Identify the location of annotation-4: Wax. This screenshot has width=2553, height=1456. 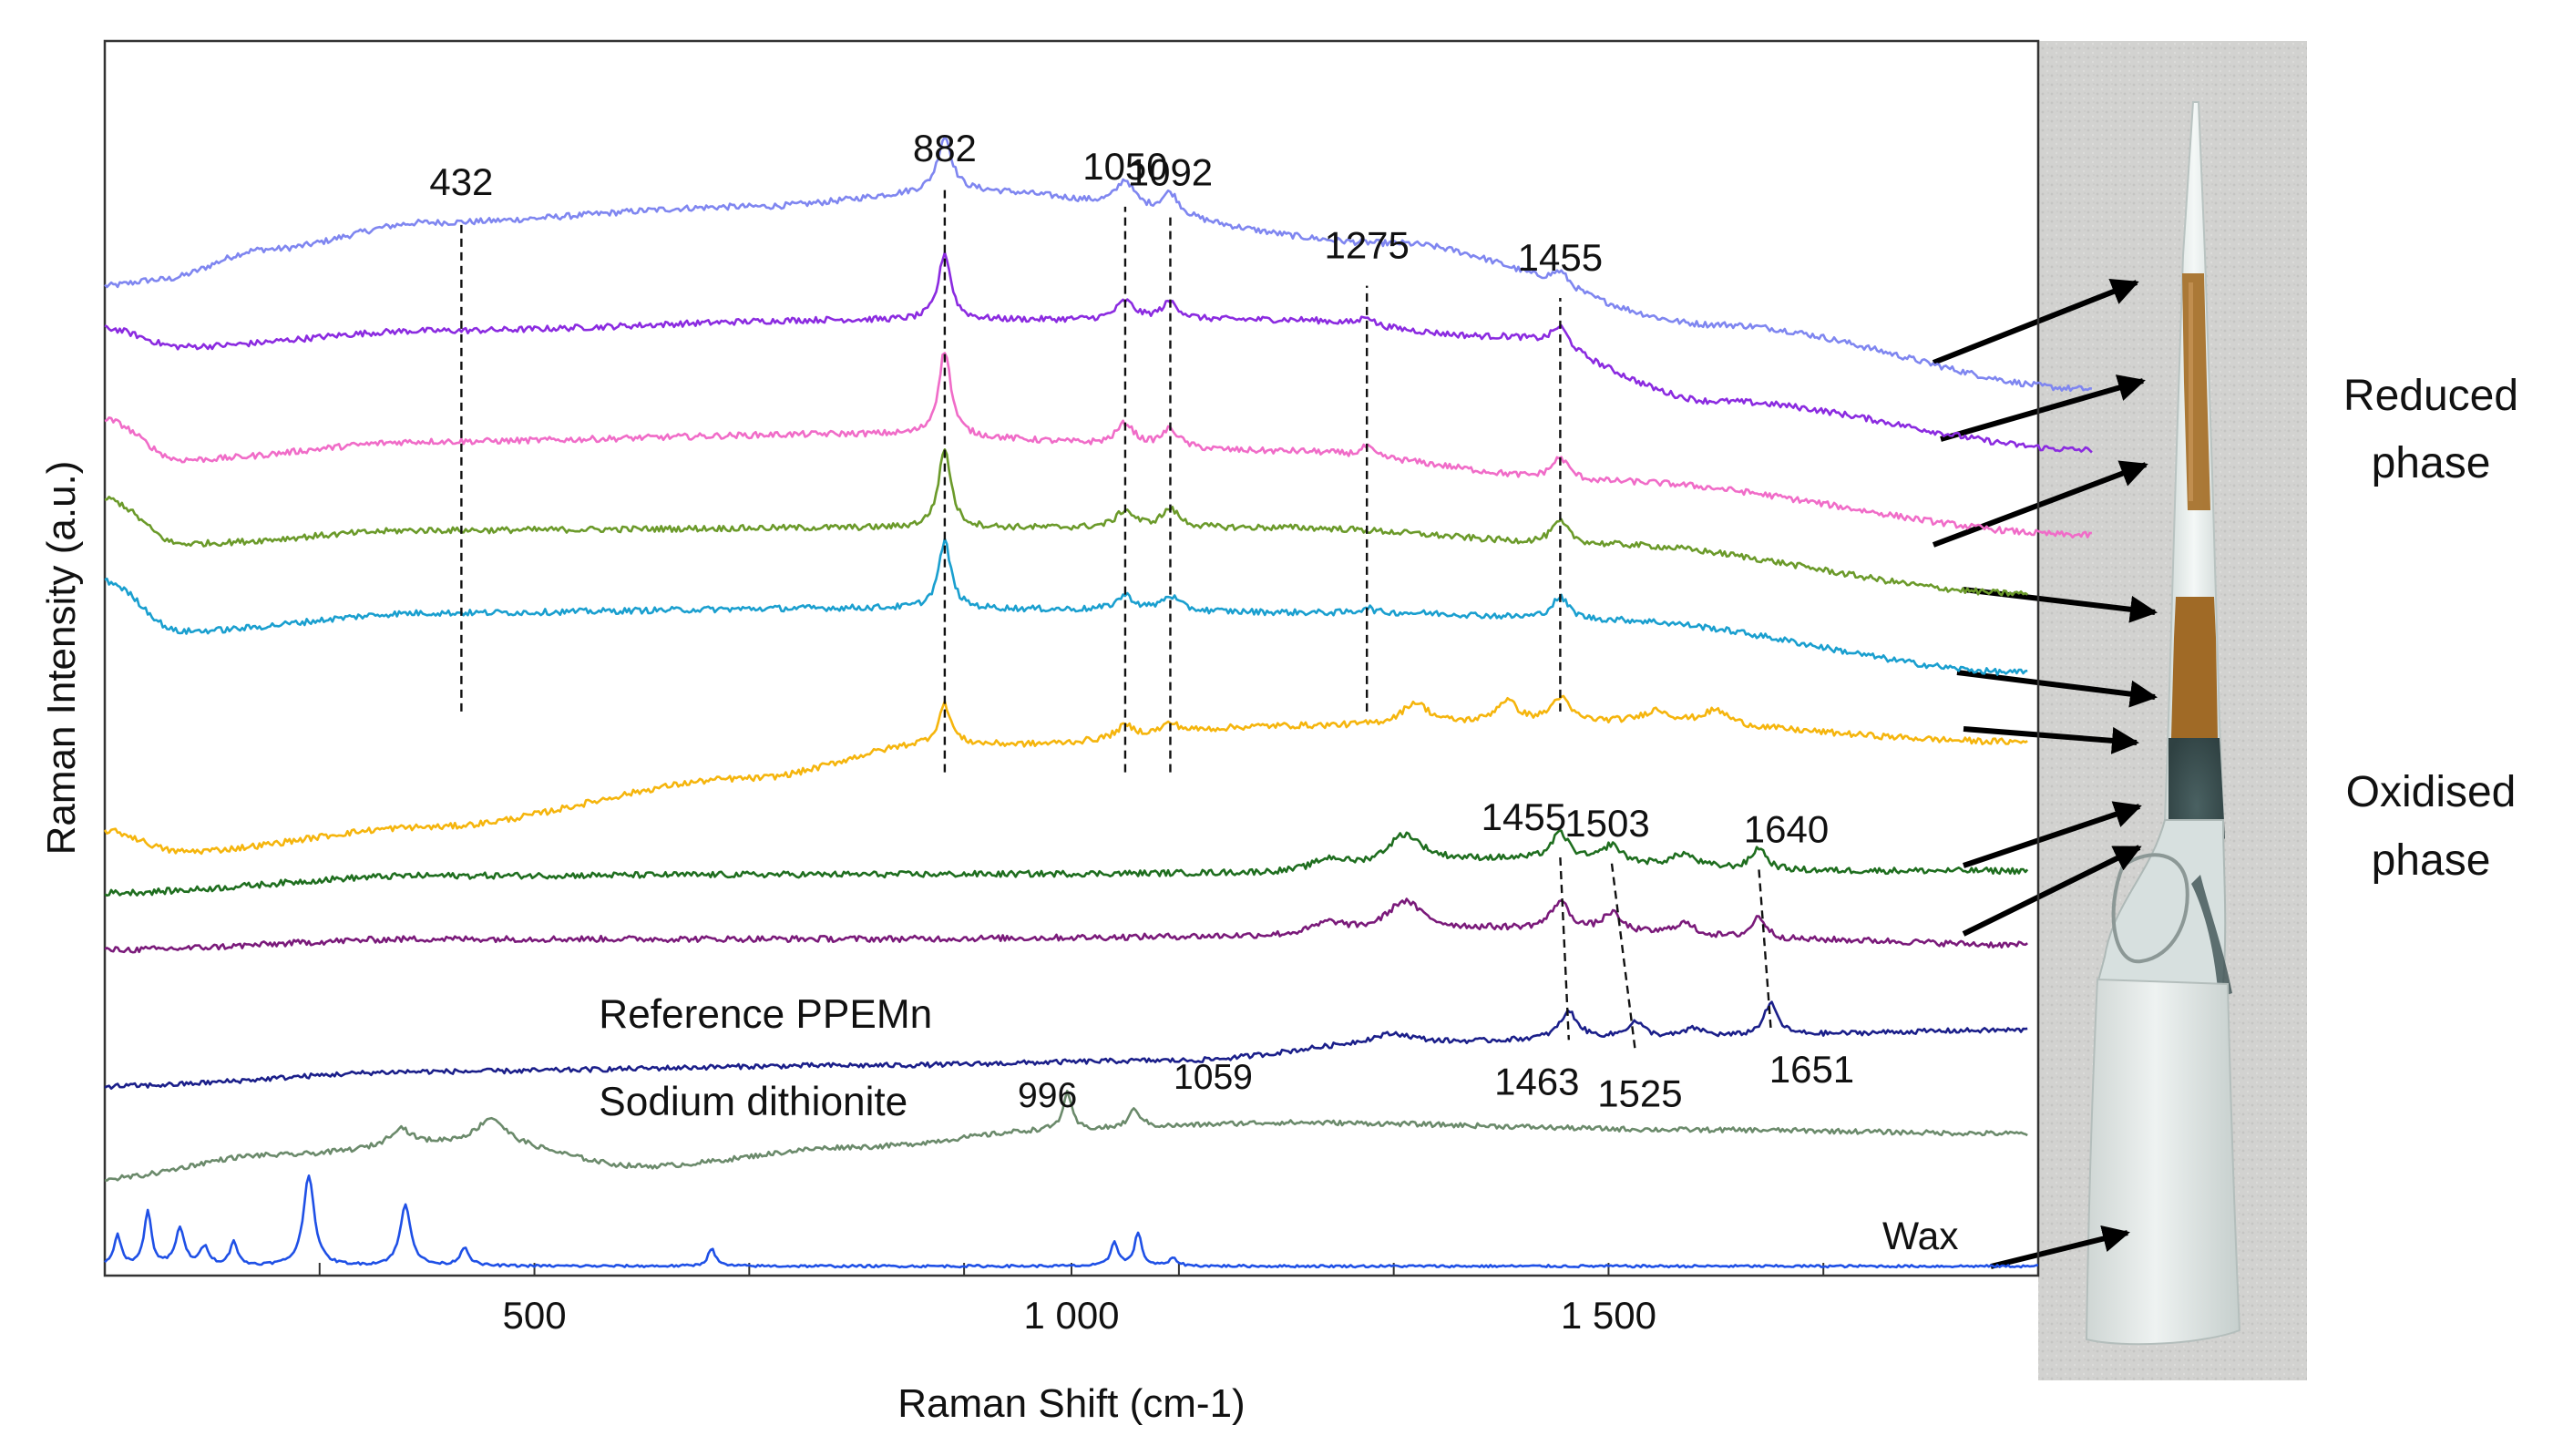
(1920, 1236).